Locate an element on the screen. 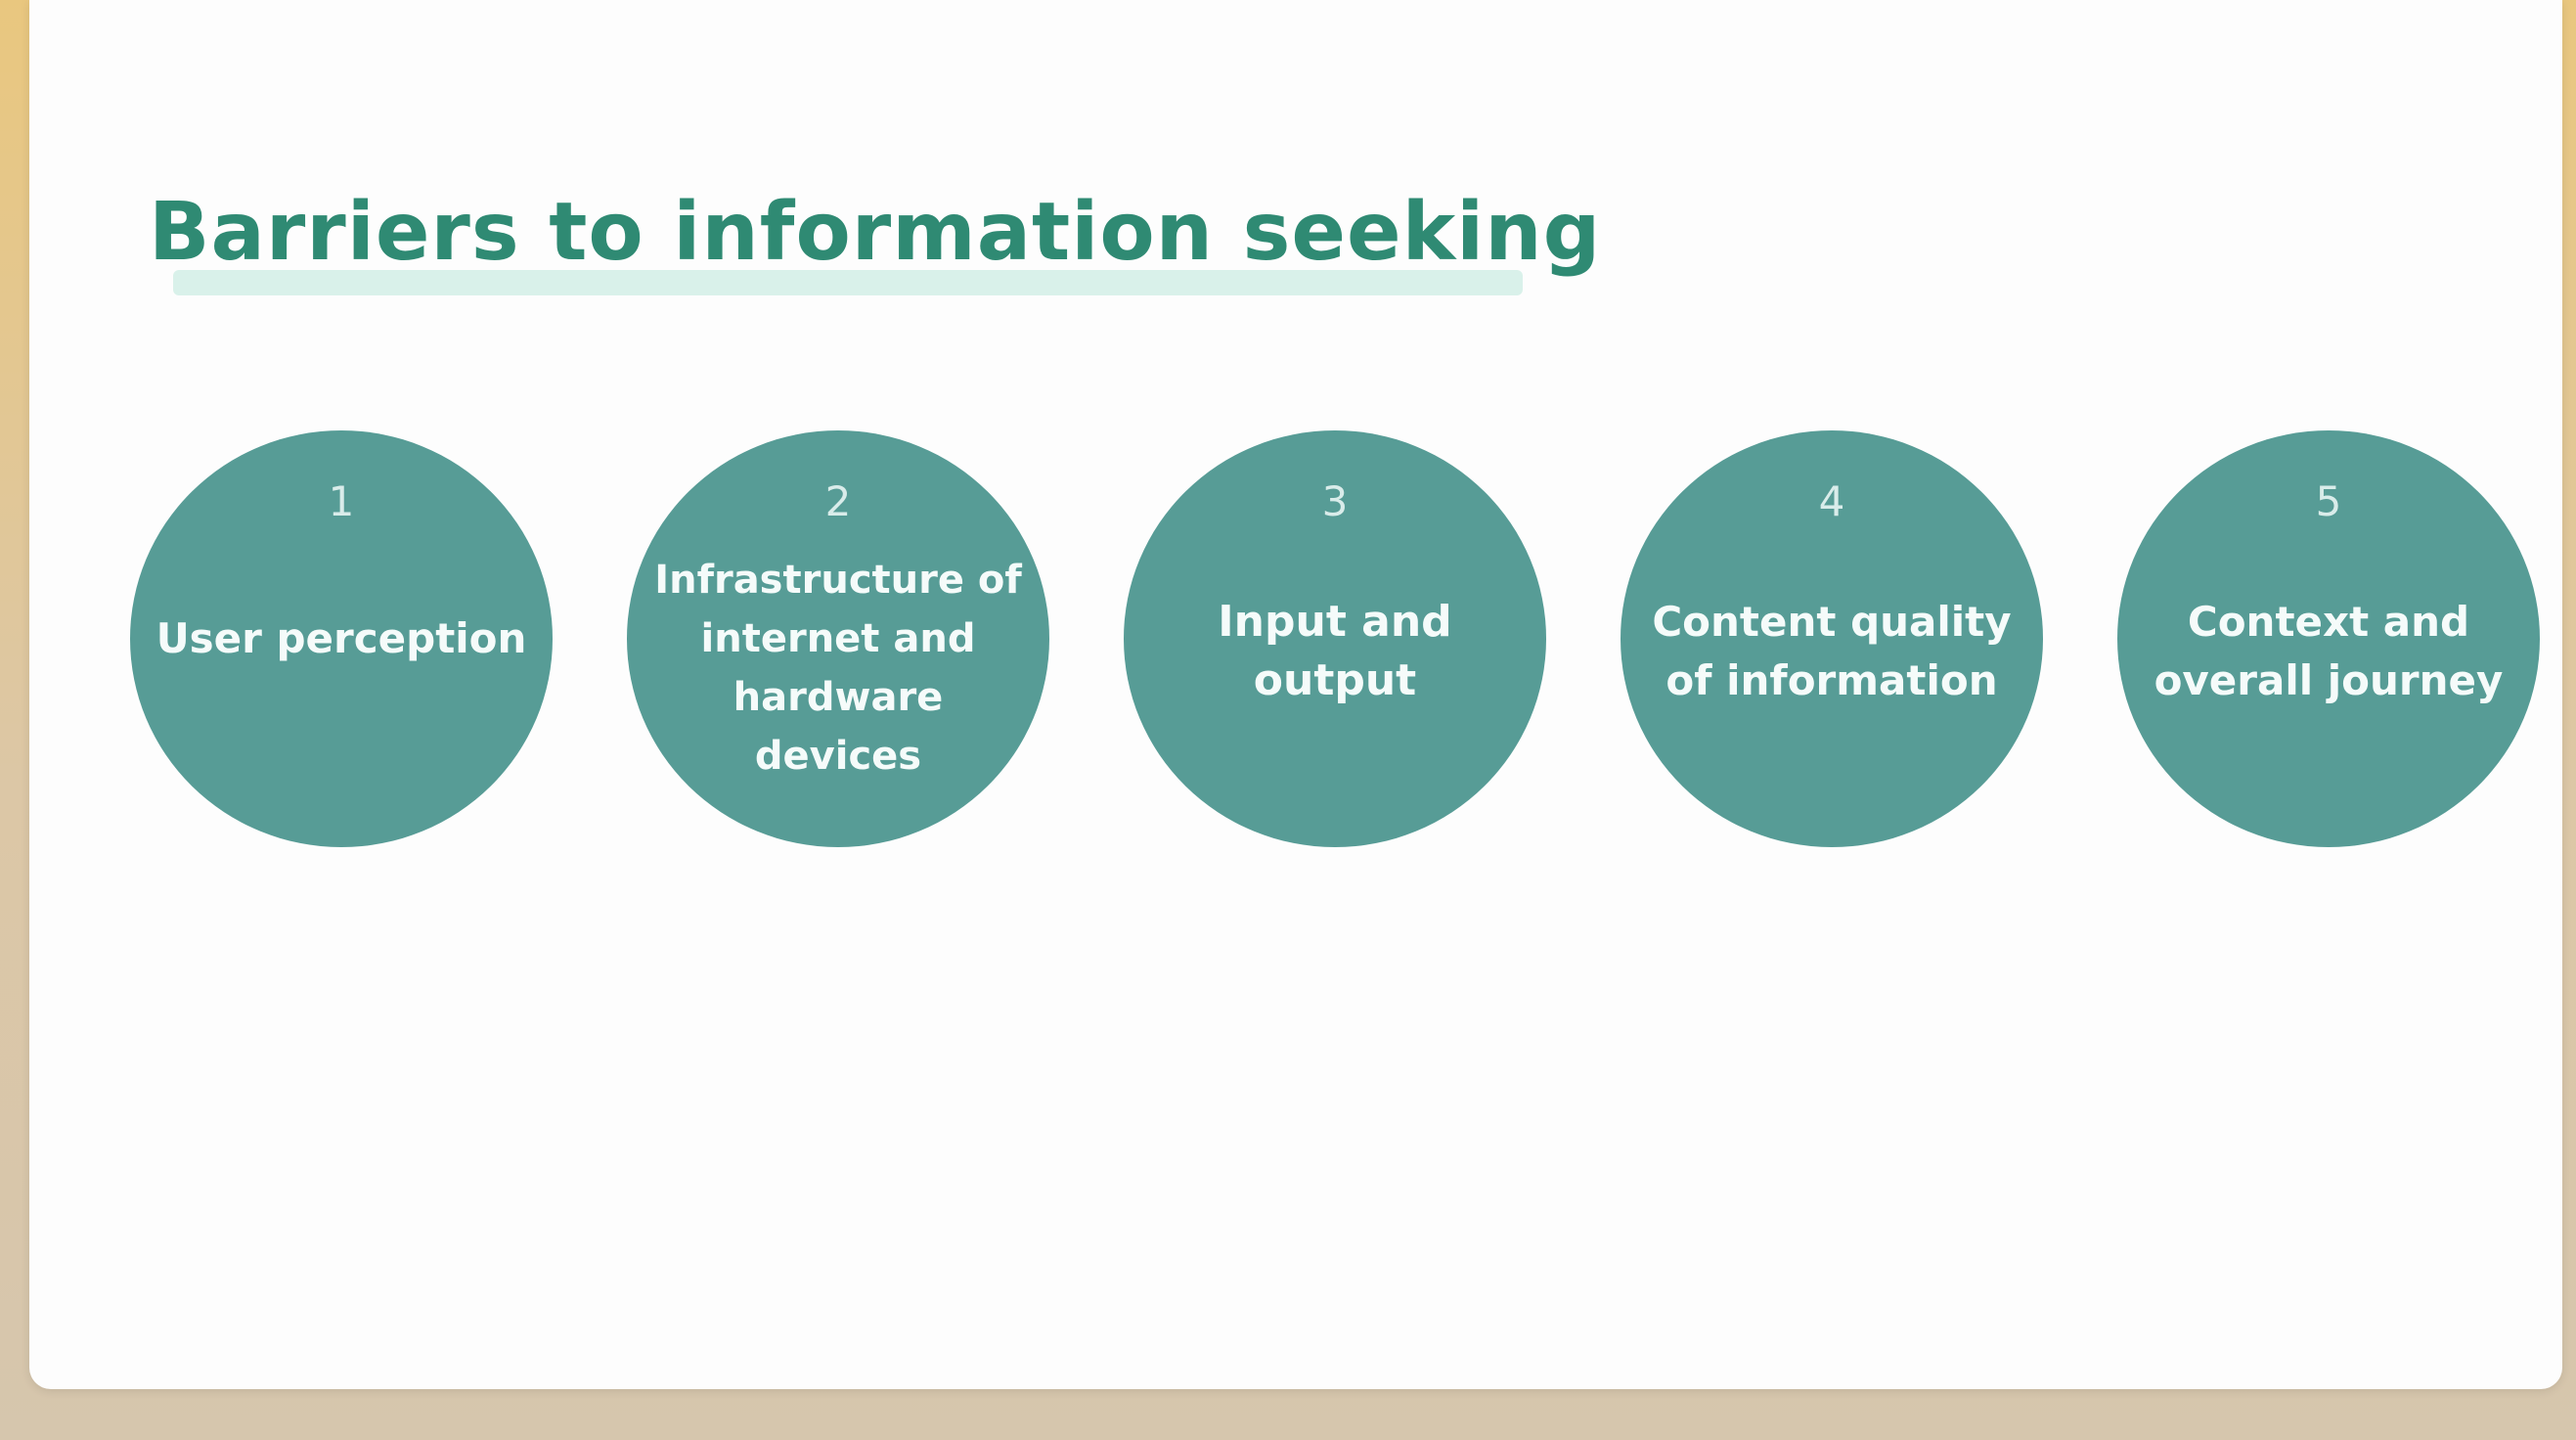 This screenshot has height=1440, width=2576. title-area: Barriers to information seeking is located at coordinates (874, 254).